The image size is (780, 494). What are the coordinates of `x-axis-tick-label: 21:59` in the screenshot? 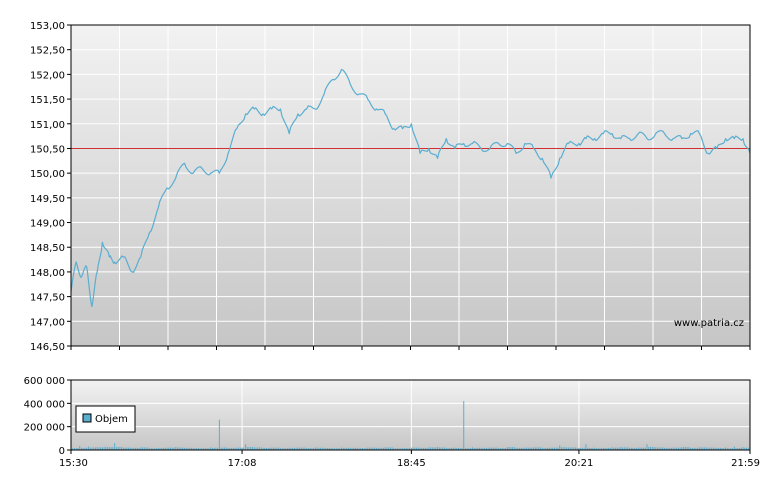 It's located at (745, 463).